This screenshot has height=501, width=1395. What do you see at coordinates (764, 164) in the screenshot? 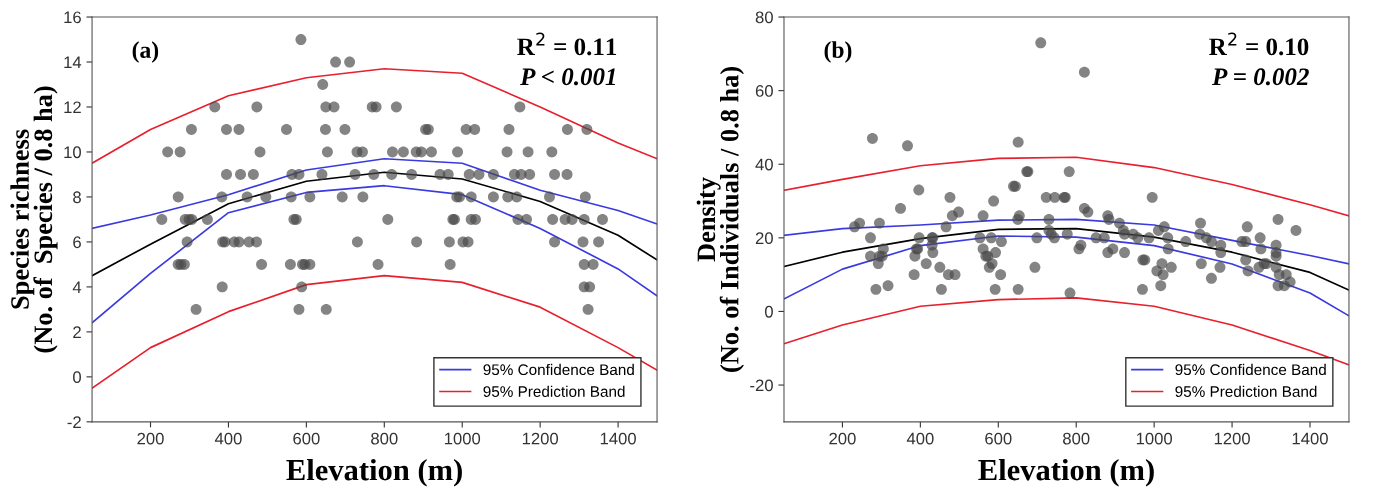
I see `y-tick-label: 40` at bounding box center [764, 164].